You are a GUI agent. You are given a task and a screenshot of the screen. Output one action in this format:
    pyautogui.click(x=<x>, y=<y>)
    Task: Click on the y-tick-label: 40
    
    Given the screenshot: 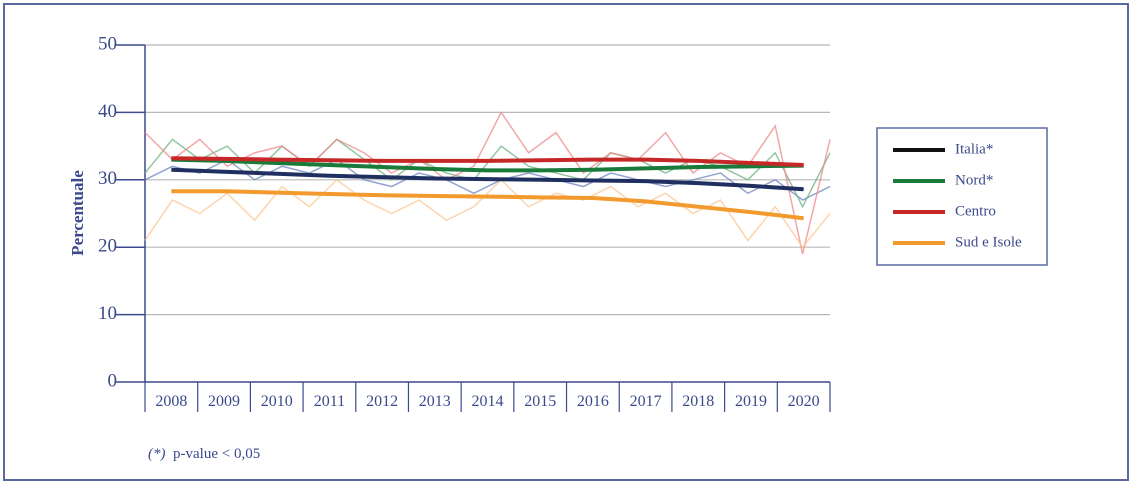 What is the action you would take?
    pyautogui.click(x=107, y=111)
    